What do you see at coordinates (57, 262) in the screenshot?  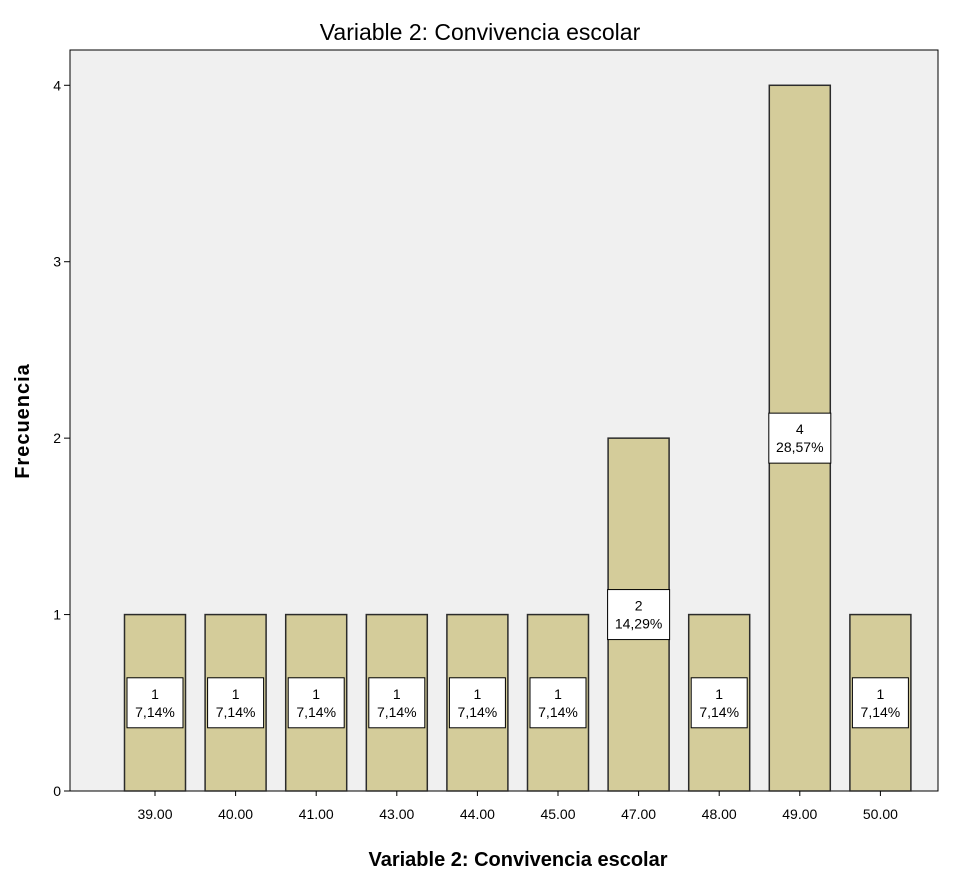 I see `y-tick-label: 3` at bounding box center [57, 262].